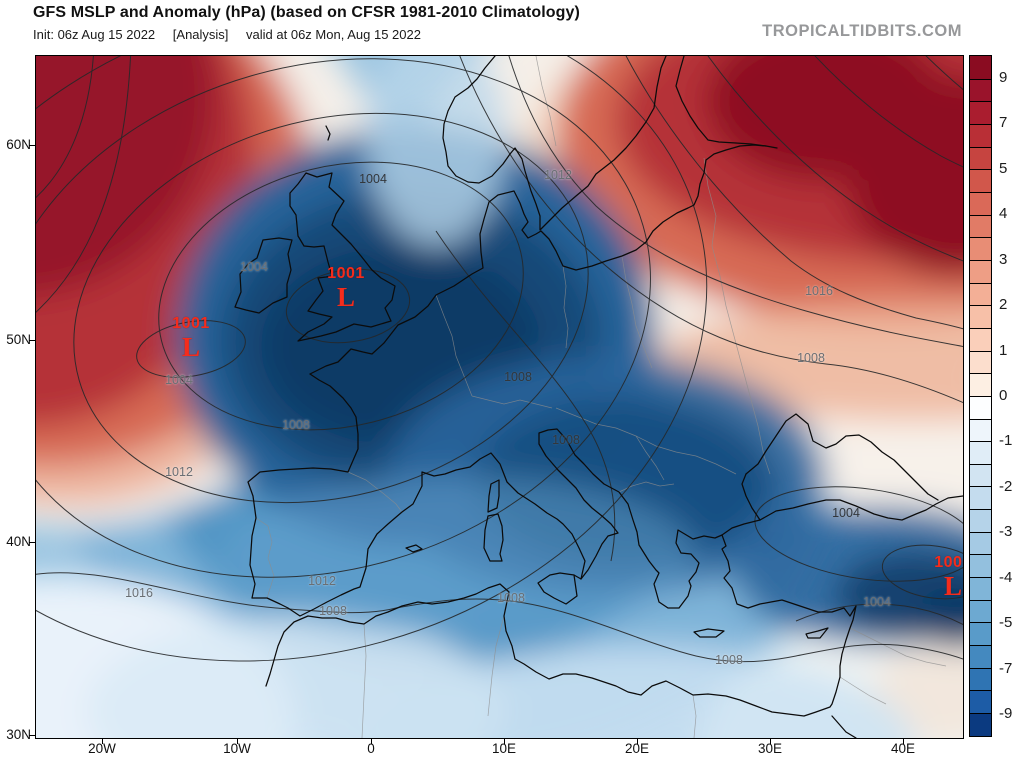 This screenshot has height=757, width=1024. What do you see at coordinates (94, 34) in the screenshot?
I see `init-time: Init: 06z Aug 15 2022` at bounding box center [94, 34].